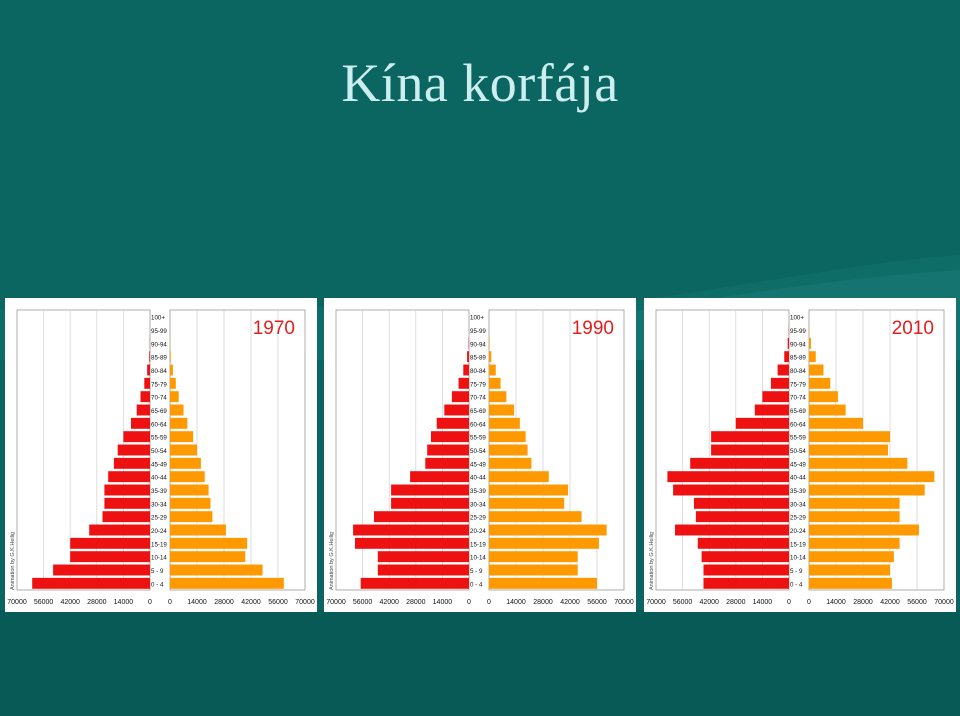 Image resolution: width=960 pixels, height=716 pixels. What do you see at coordinates (478, 398) in the screenshot?
I see `age-group-label: 70-74` at bounding box center [478, 398].